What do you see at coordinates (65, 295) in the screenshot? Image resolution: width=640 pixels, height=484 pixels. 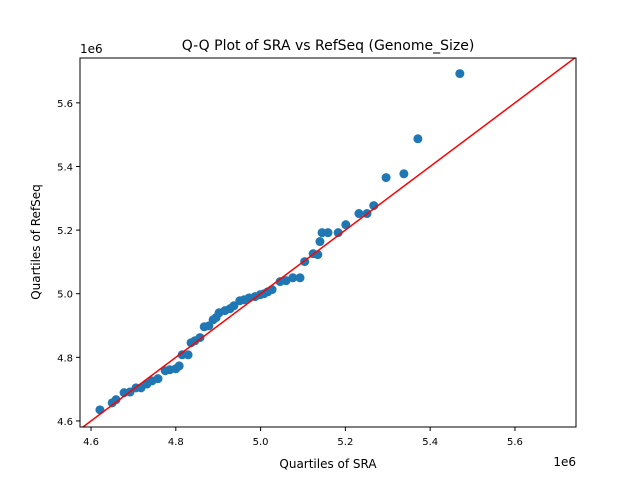 I see `y-tick-label: 5.0` at bounding box center [65, 295].